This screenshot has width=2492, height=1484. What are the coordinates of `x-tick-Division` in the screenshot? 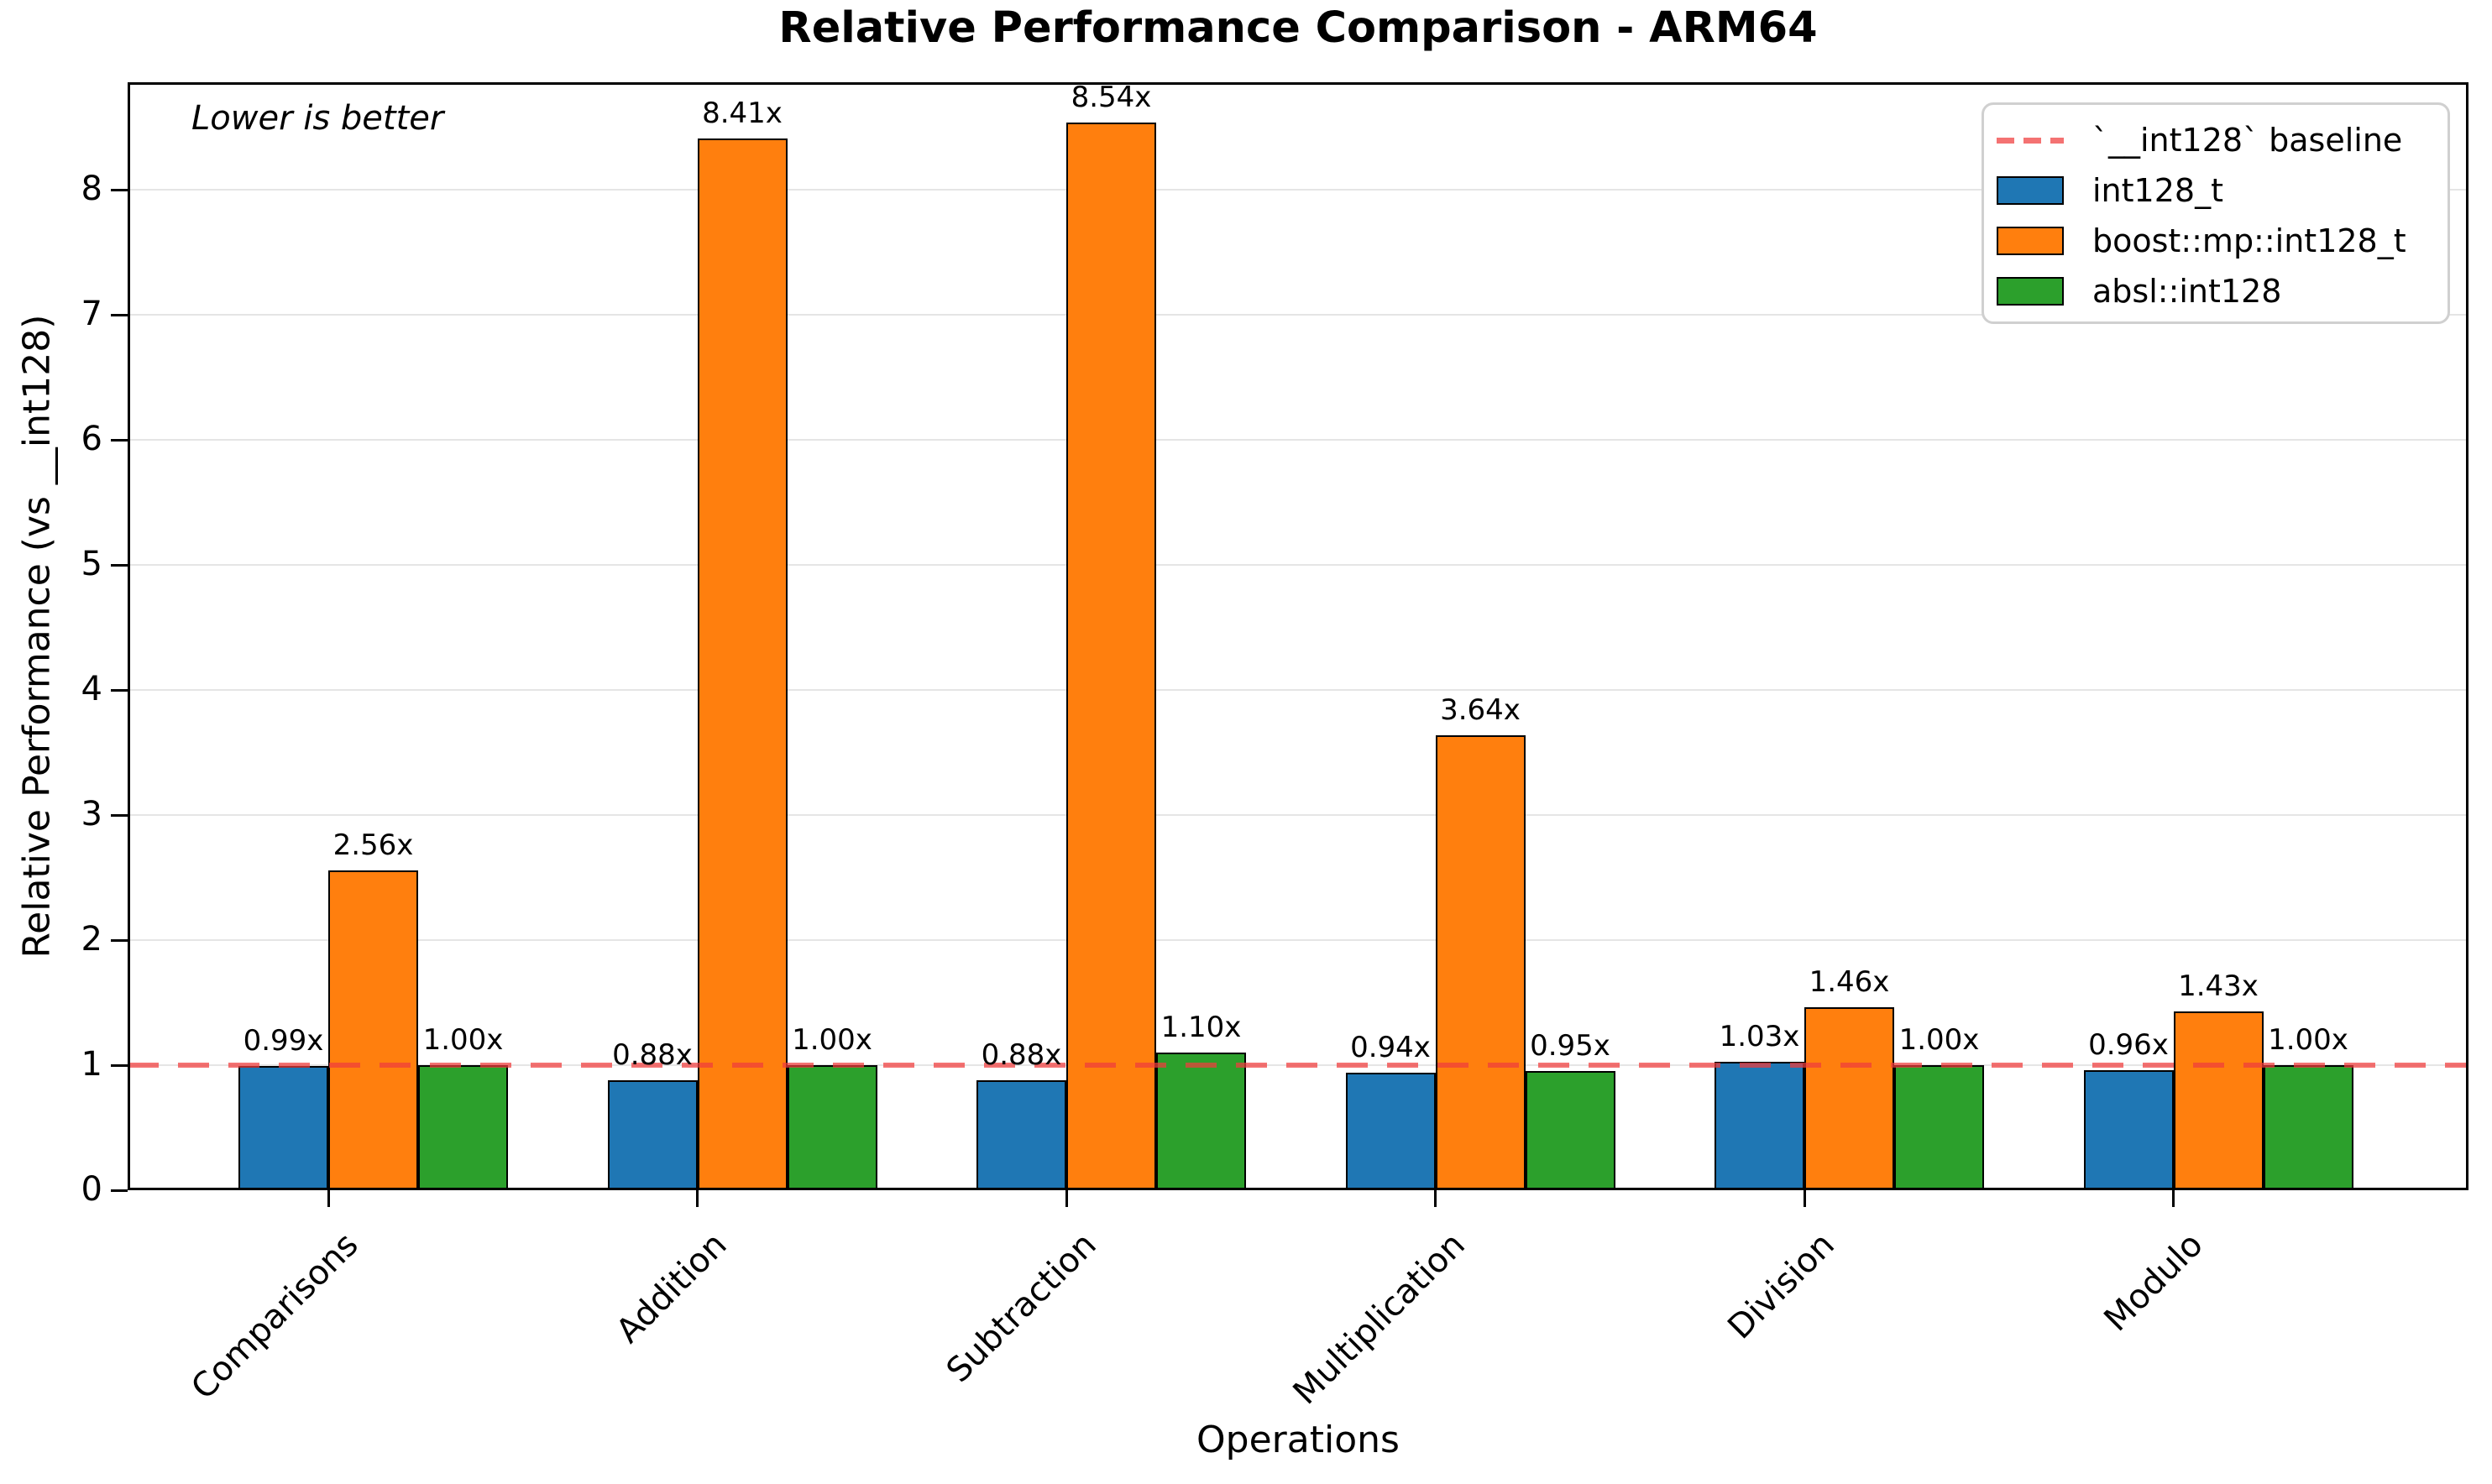 It's located at (1804, 1198).